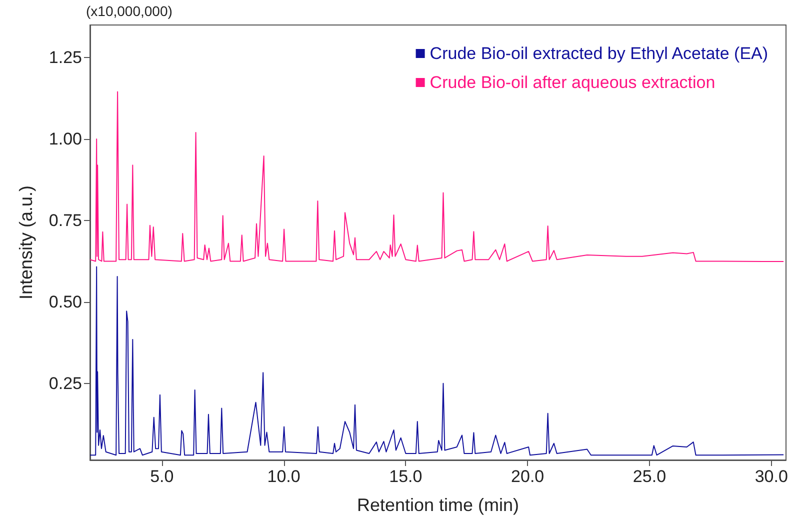 The height and width of the screenshot is (522, 794). What do you see at coordinates (599, 53) in the screenshot?
I see `legend-label: Crude Bio-oil extracted by Ethyl Acetate (EA)` at bounding box center [599, 53].